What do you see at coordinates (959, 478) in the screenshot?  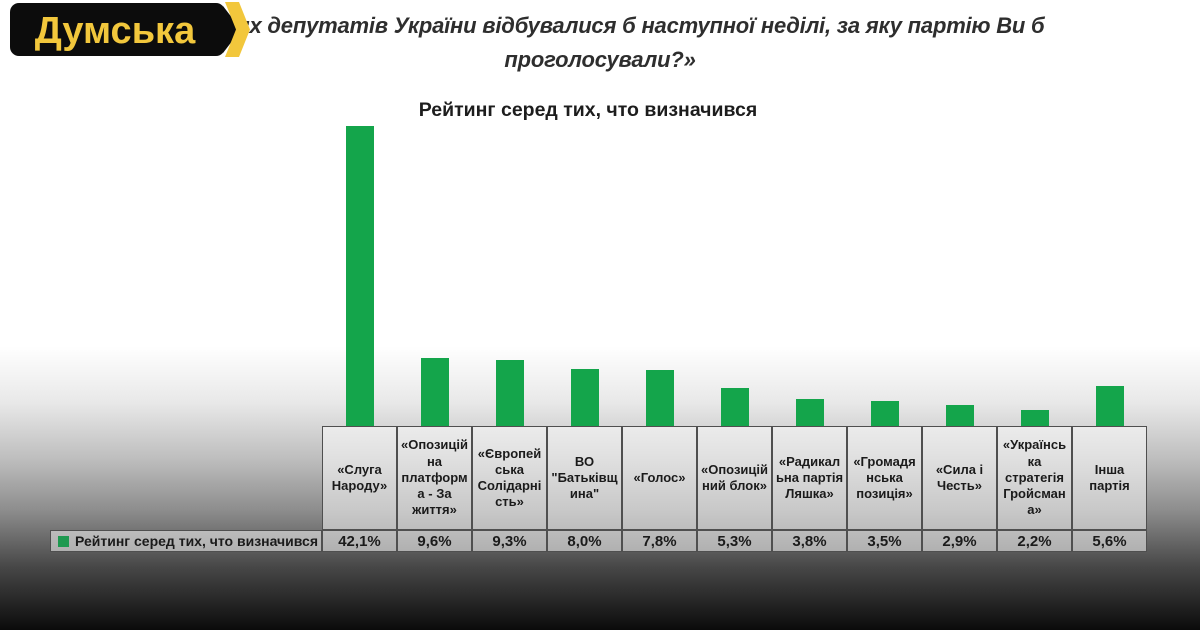 I see `category-cell: «Сила і Честь»` at bounding box center [959, 478].